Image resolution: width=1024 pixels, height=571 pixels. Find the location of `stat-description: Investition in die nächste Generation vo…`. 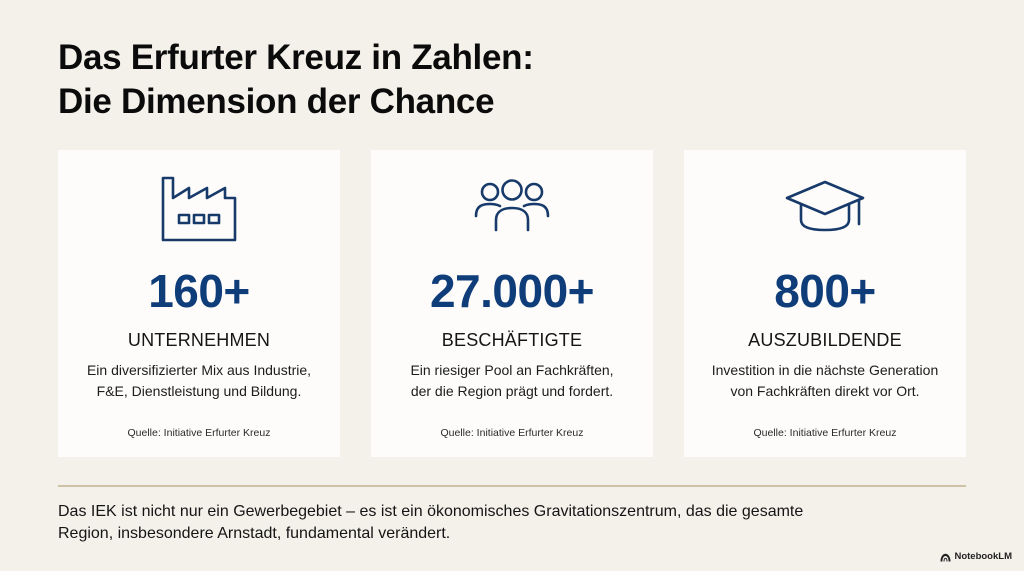

stat-description: Investition in die nächste Generation vo… is located at coordinates (825, 381).